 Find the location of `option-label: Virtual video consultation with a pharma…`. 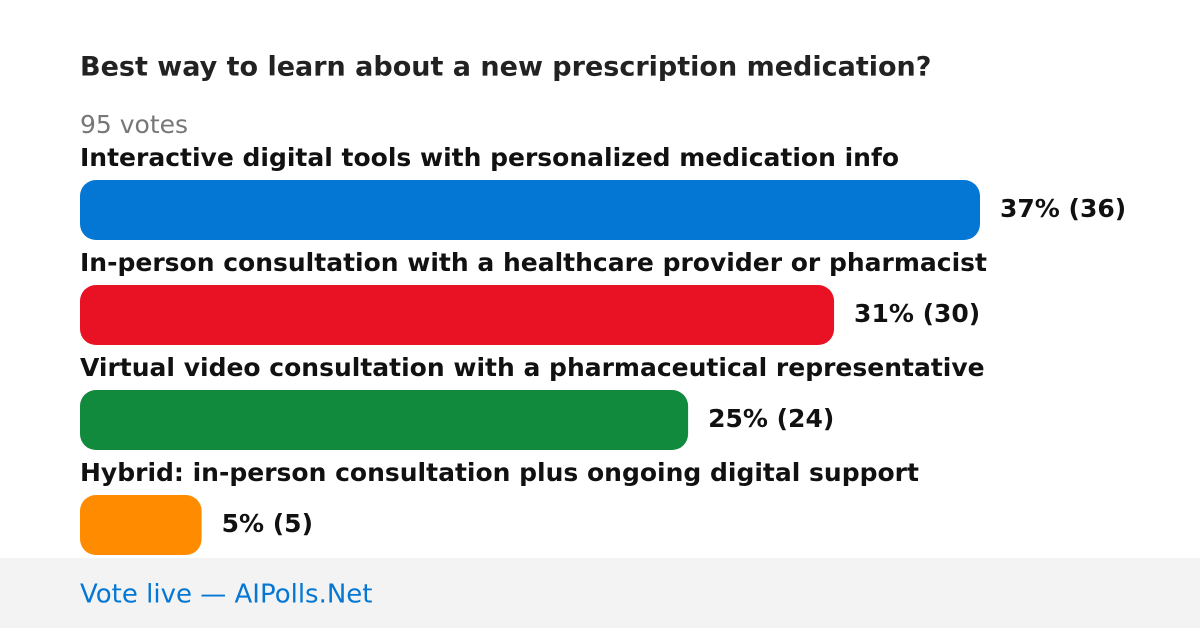

option-label: Virtual video consultation with a pharma… is located at coordinates (532, 367).